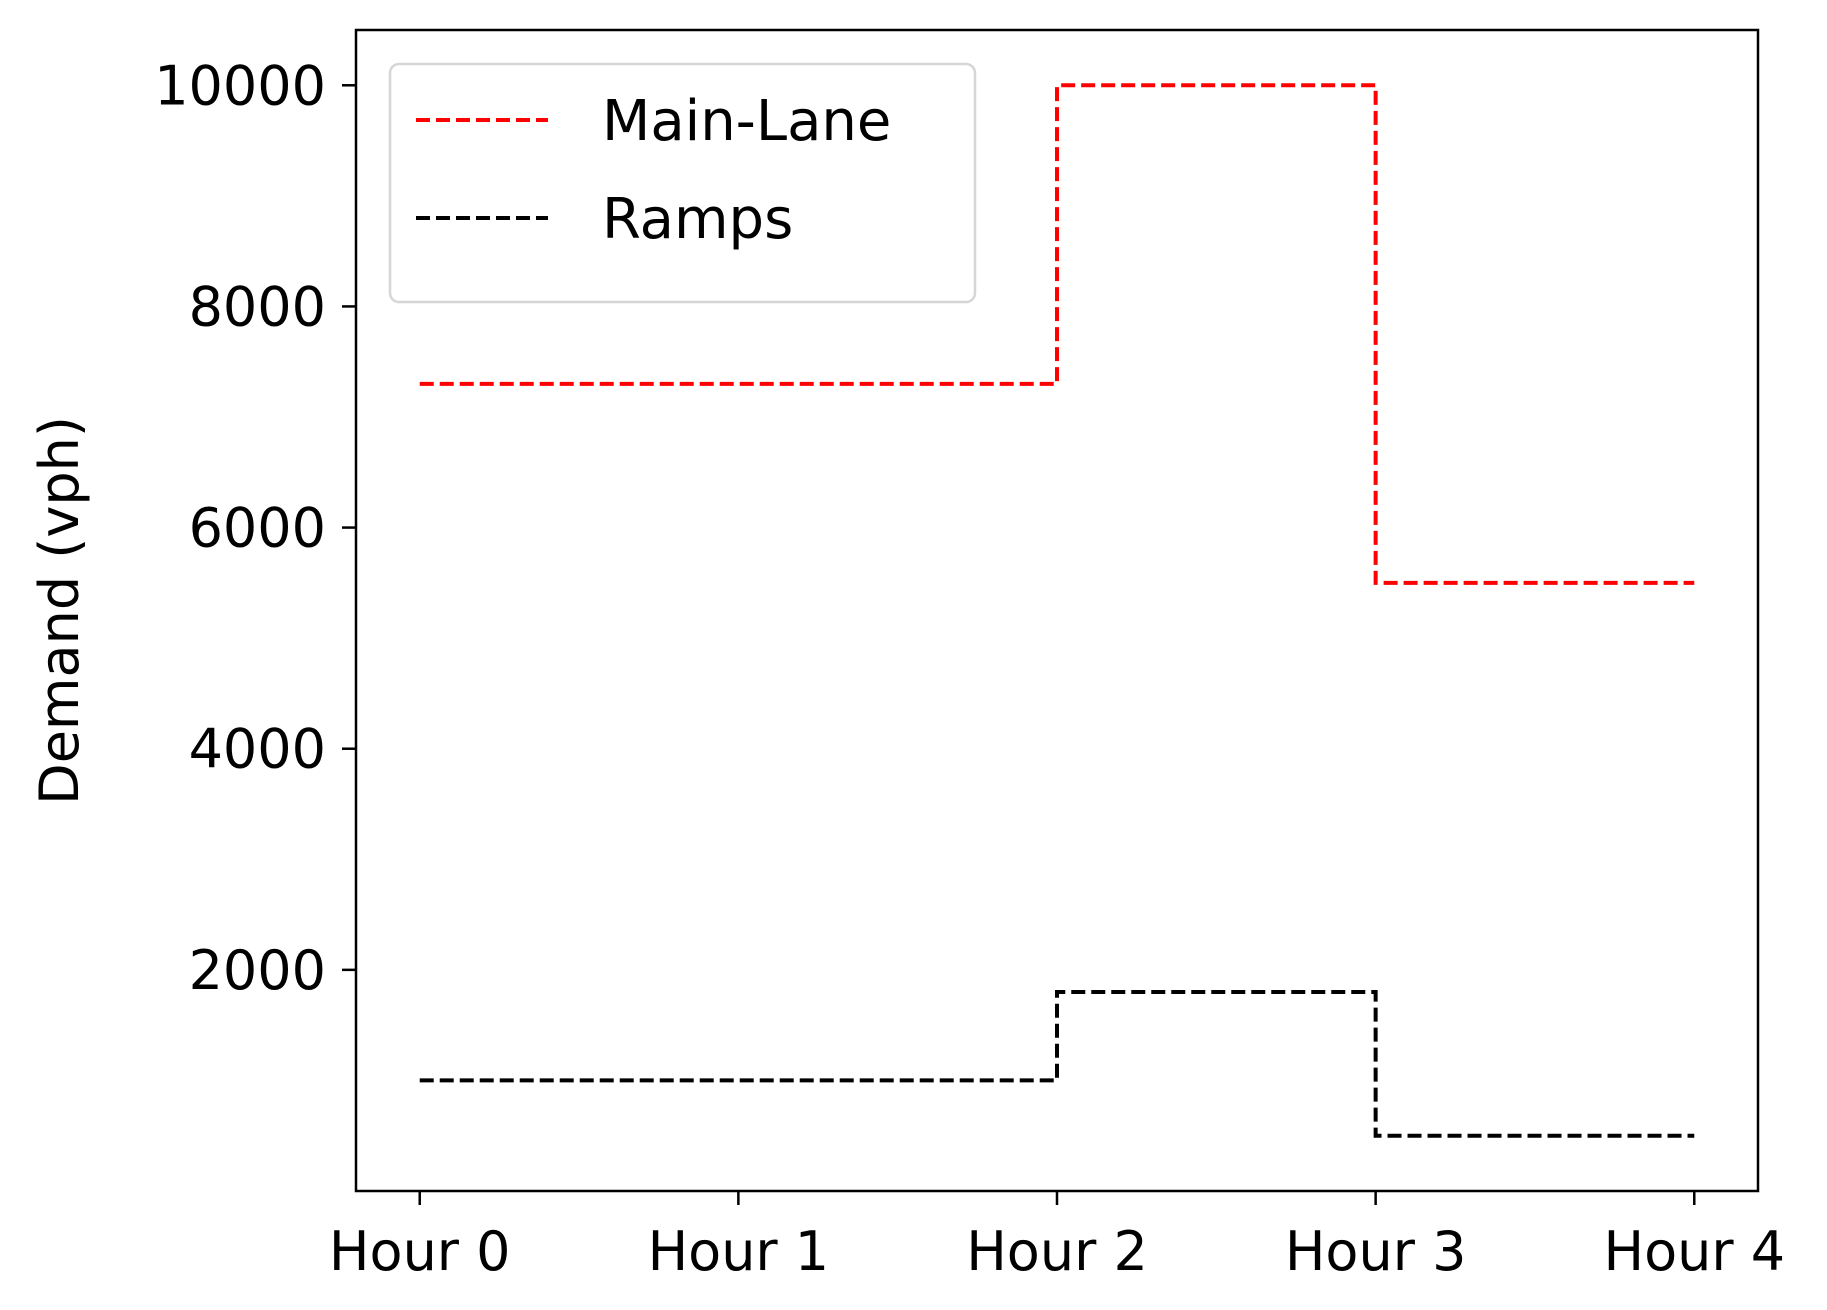 Image resolution: width=1827 pixels, height=1310 pixels. Describe the element at coordinates (257, 528) in the screenshot. I see `y-tick-label: 6000` at that location.